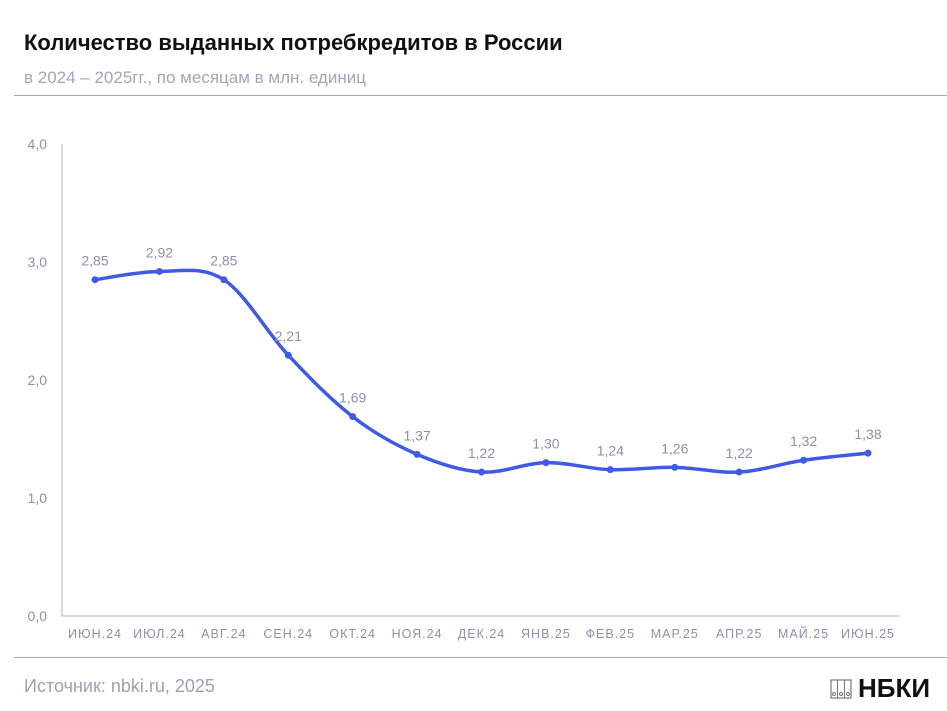 Image resolution: width=947 pixels, height=711 pixels. I want to click on logo-icon, so click(841, 688).